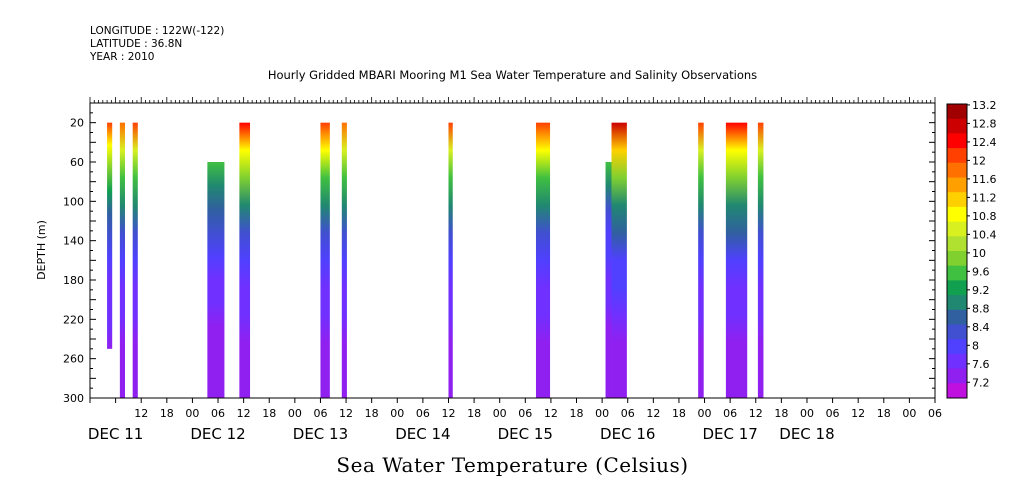  What do you see at coordinates (984, 142) in the screenshot?
I see `colorbar-label: 12.4` at bounding box center [984, 142].